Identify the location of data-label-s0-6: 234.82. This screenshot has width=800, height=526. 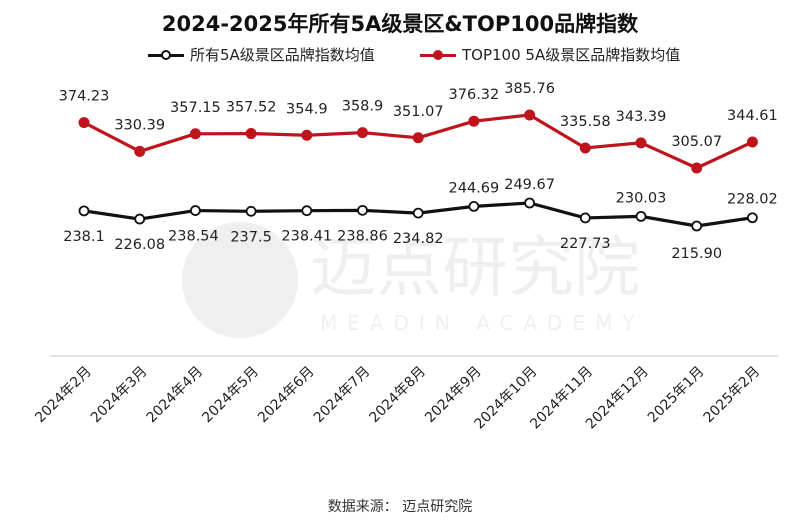
(418, 239).